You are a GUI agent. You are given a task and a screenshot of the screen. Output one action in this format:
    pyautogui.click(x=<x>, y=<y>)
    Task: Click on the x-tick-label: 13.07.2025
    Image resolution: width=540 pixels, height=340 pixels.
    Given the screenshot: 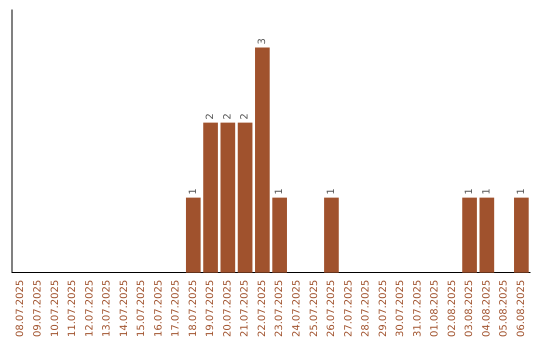 What is the action you would take?
    pyautogui.click(x=107, y=309)
    